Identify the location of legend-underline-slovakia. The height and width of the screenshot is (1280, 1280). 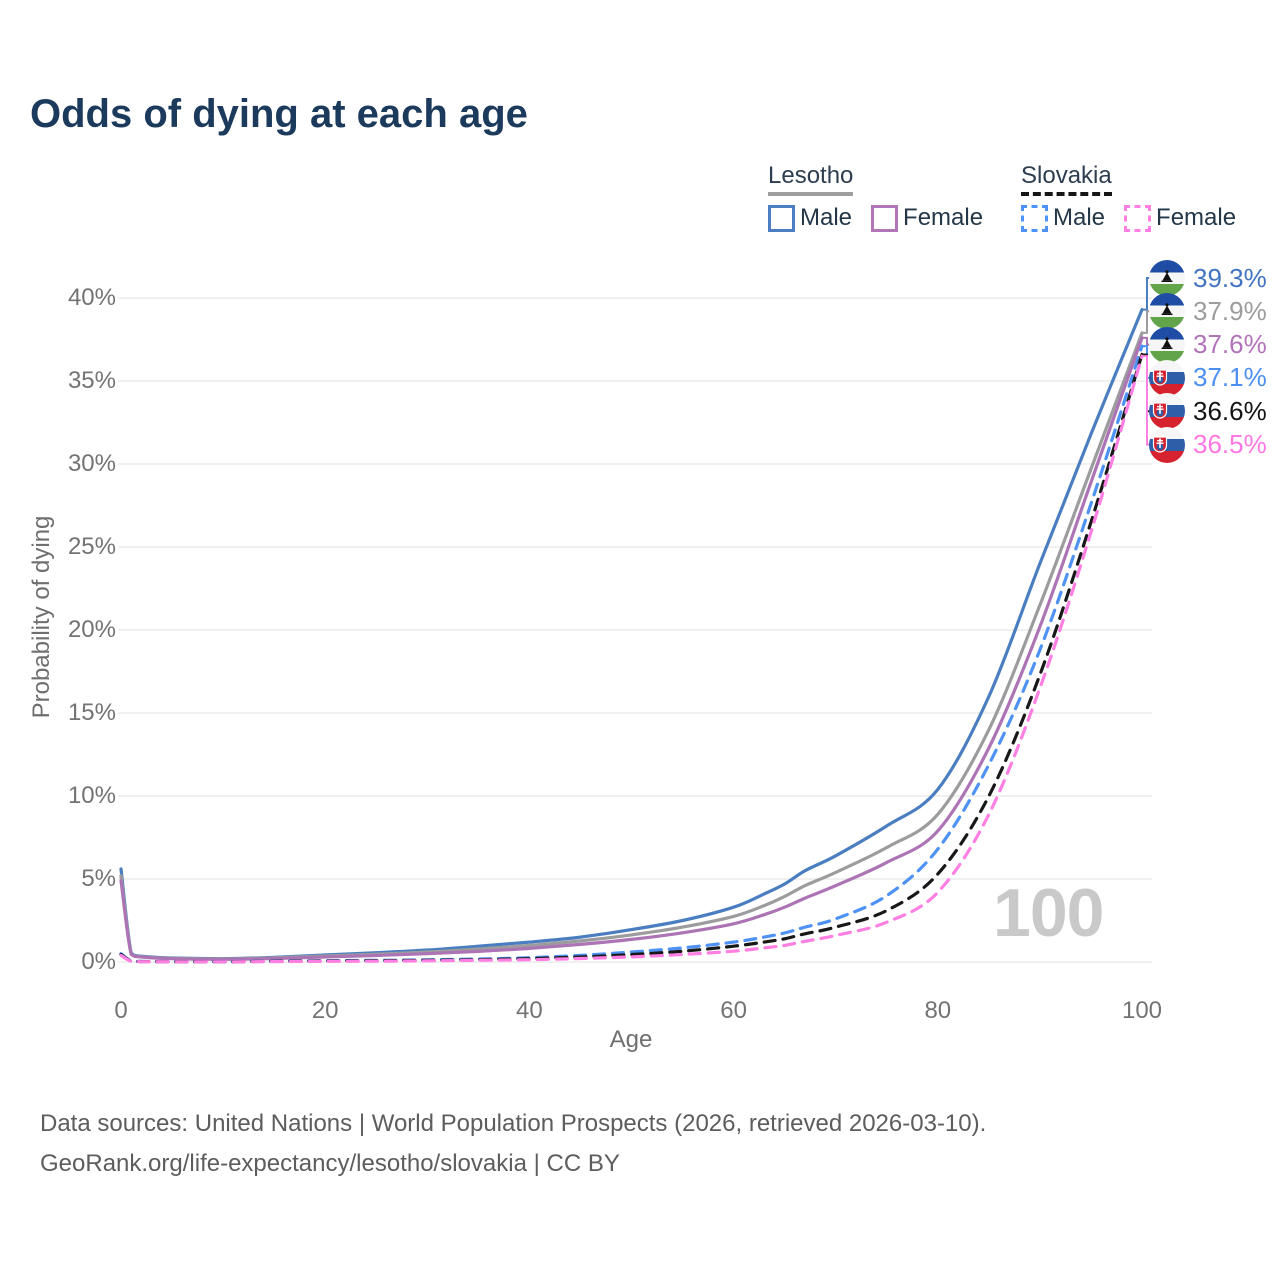
(1066, 194).